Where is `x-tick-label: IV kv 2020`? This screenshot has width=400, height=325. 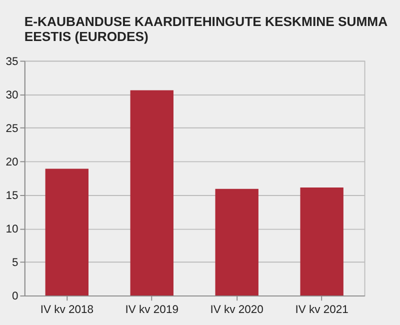
x-tick-label: IV kv 2020 is located at coordinates (237, 310).